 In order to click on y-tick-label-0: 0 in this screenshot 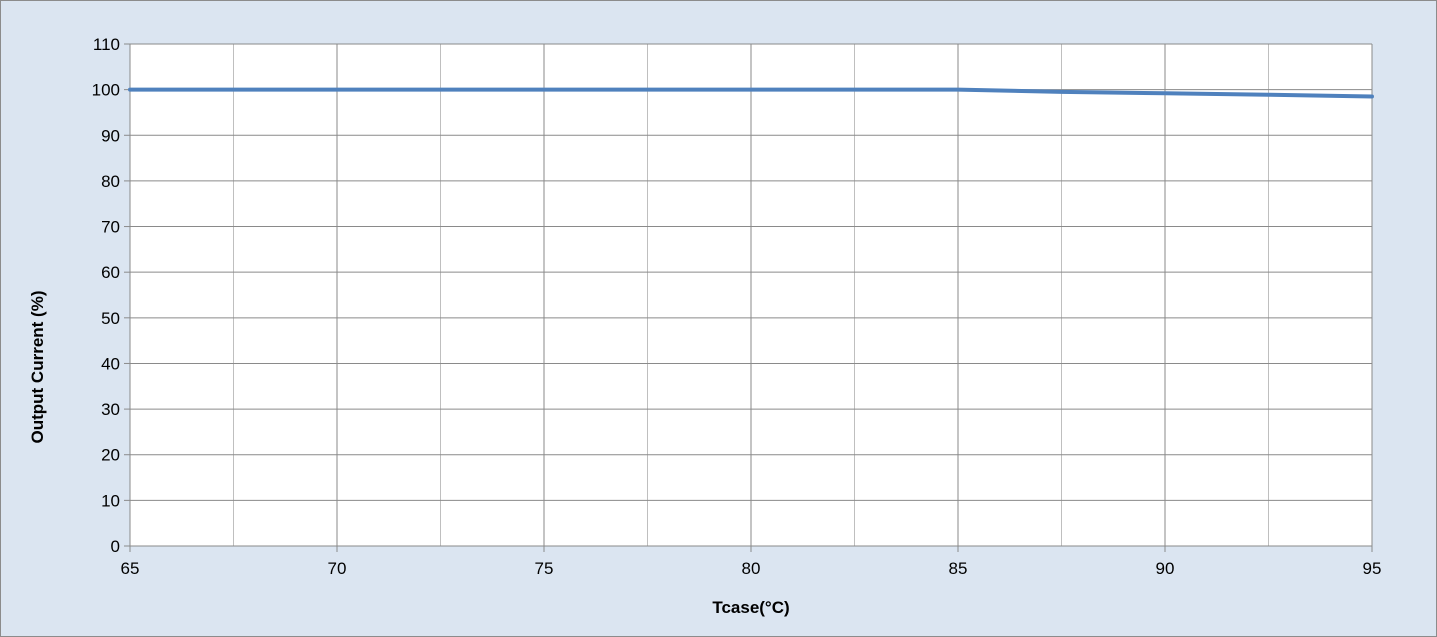, I will do `click(115, 546)`.